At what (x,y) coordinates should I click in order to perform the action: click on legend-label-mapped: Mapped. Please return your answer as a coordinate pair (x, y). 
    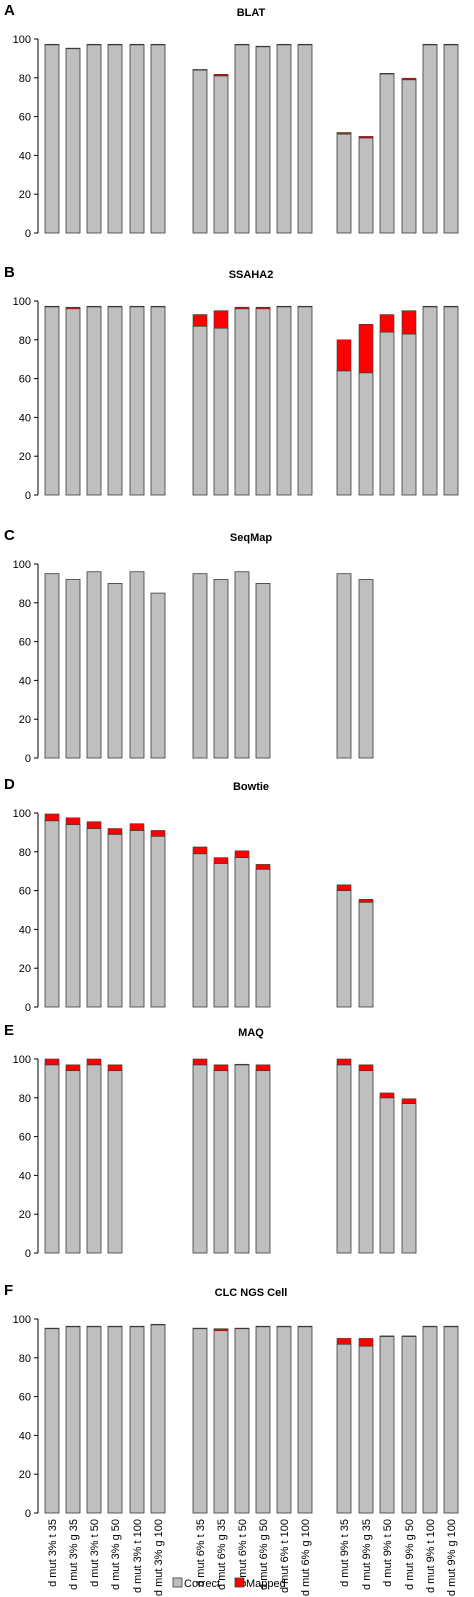
    Looking at the image, I should click on (266, 1584).